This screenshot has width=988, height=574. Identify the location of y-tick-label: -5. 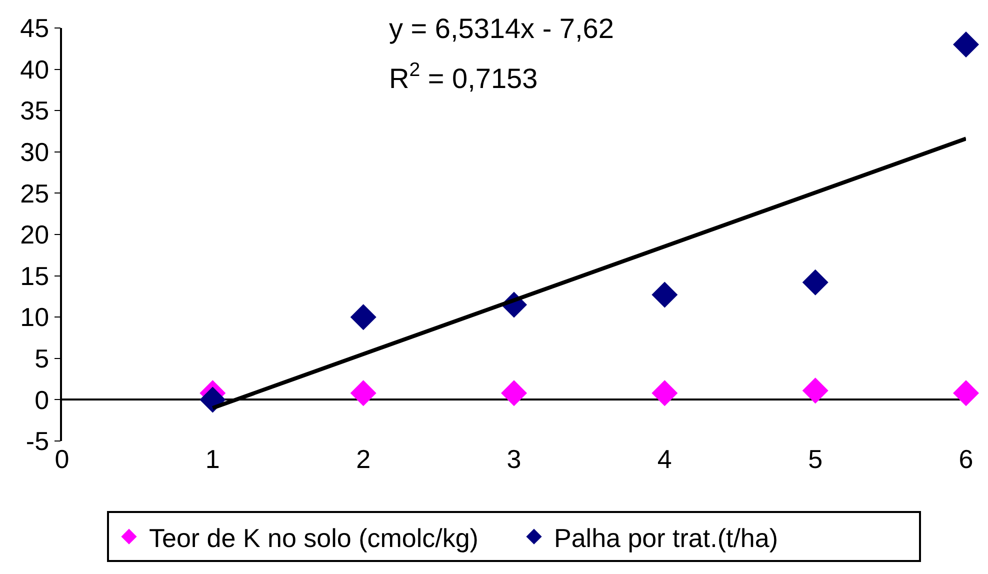
(38, 441).